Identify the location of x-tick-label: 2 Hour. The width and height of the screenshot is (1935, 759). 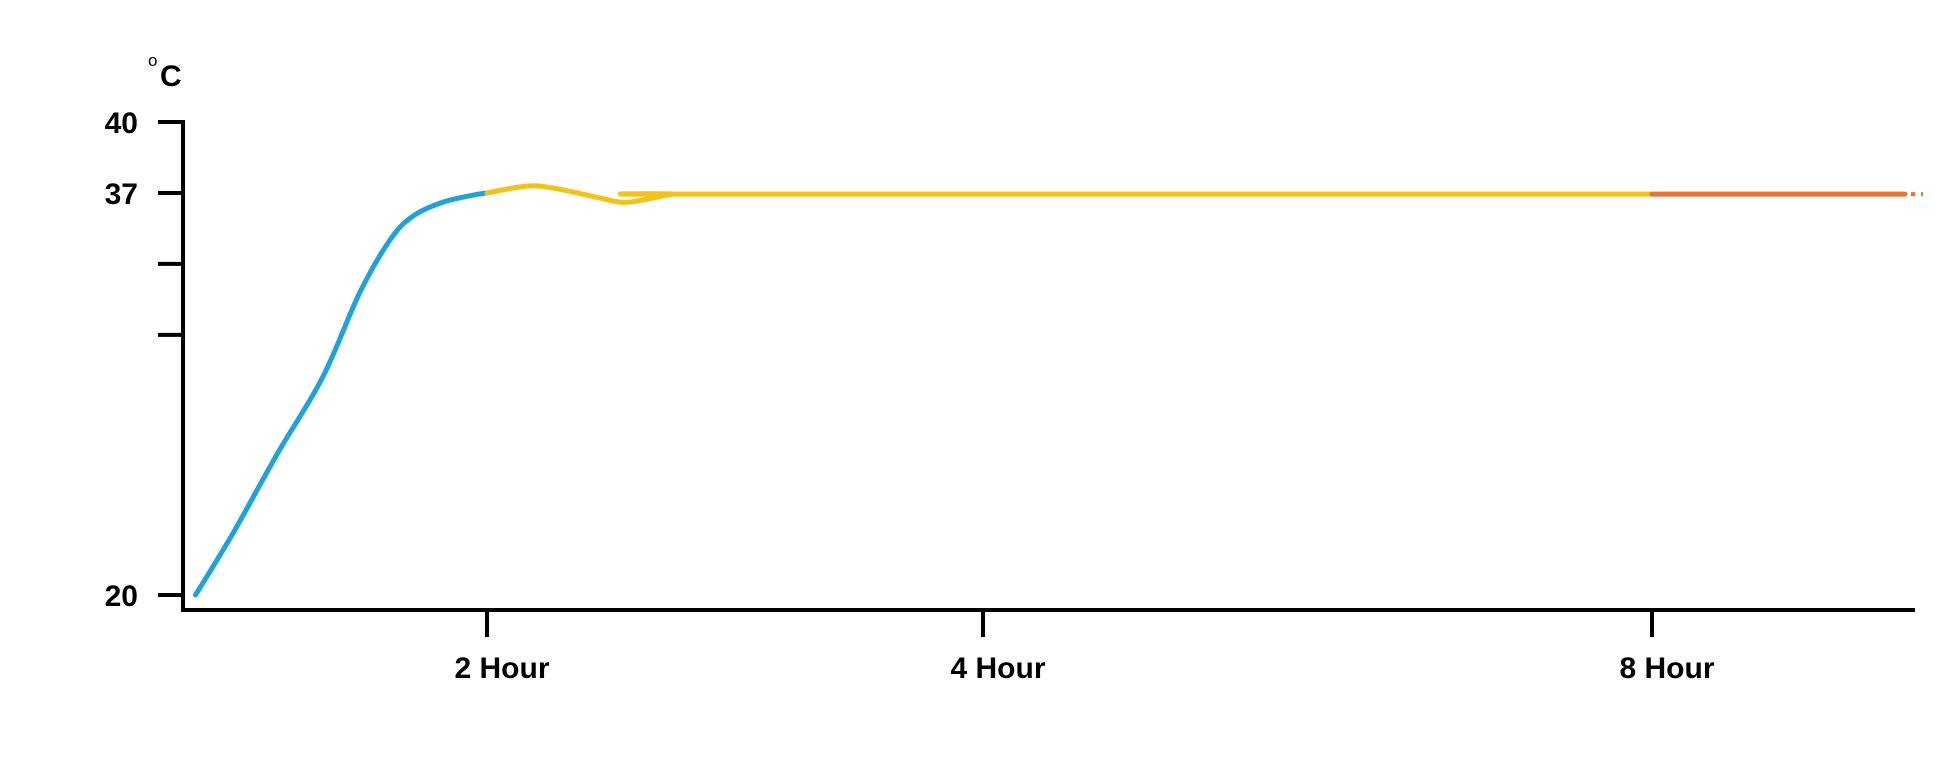
(501, 668).